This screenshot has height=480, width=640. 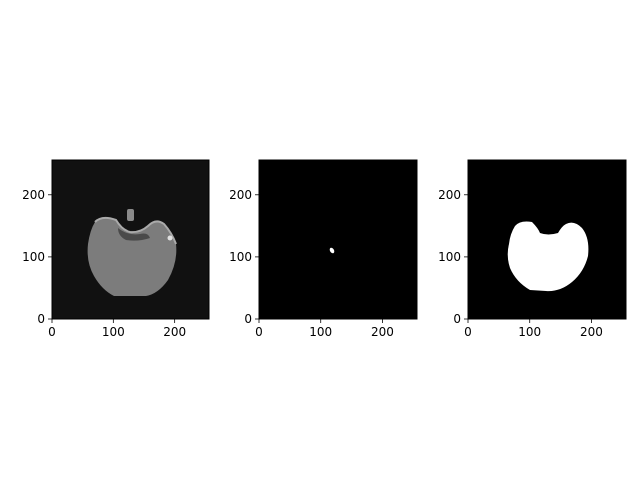 I want to click on brain-tissue, so click(x=132, y=256).